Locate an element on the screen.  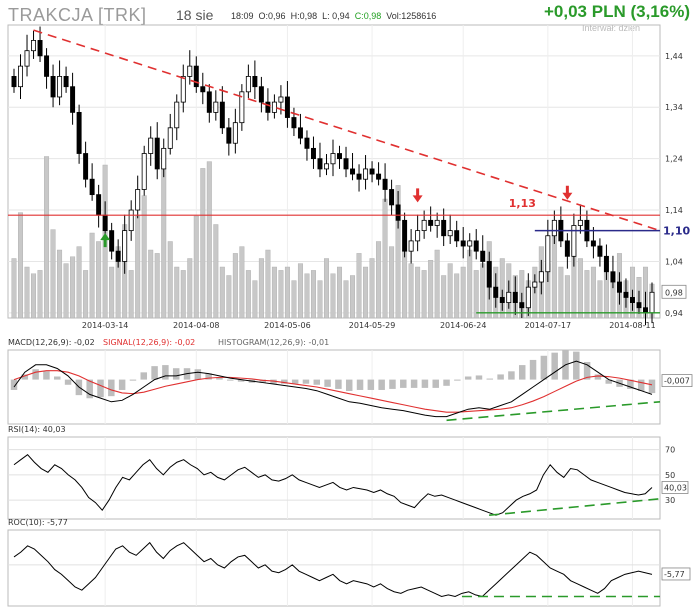
price-x-tick-label: 2014-05-06 is located at coordinates (287, 325).